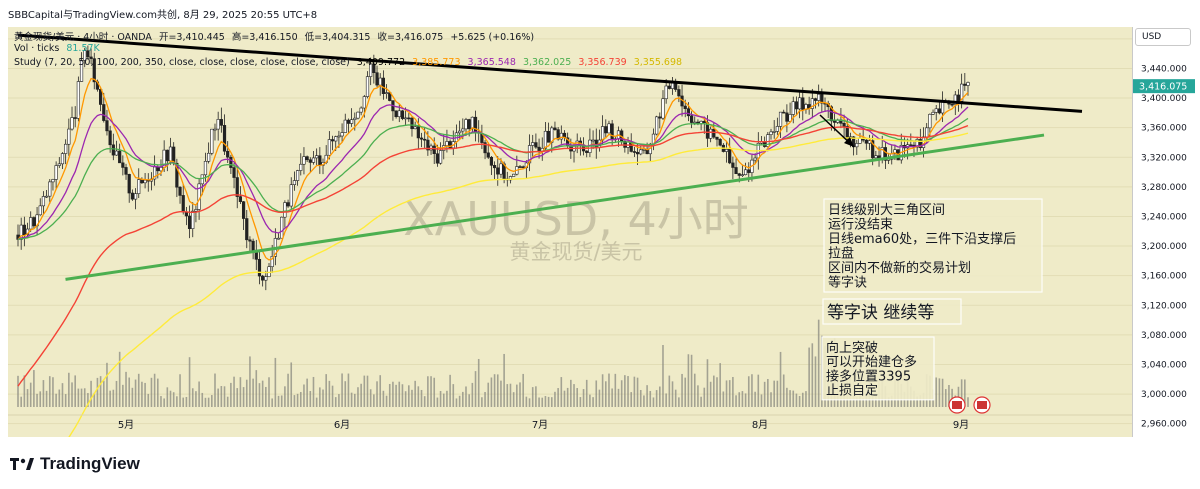  What do you see at coordinates (899, 268) in the screenshot?
I see `annotation-main-box-line: 区间内不做新的交易计划` at bounding box center [899, 268].